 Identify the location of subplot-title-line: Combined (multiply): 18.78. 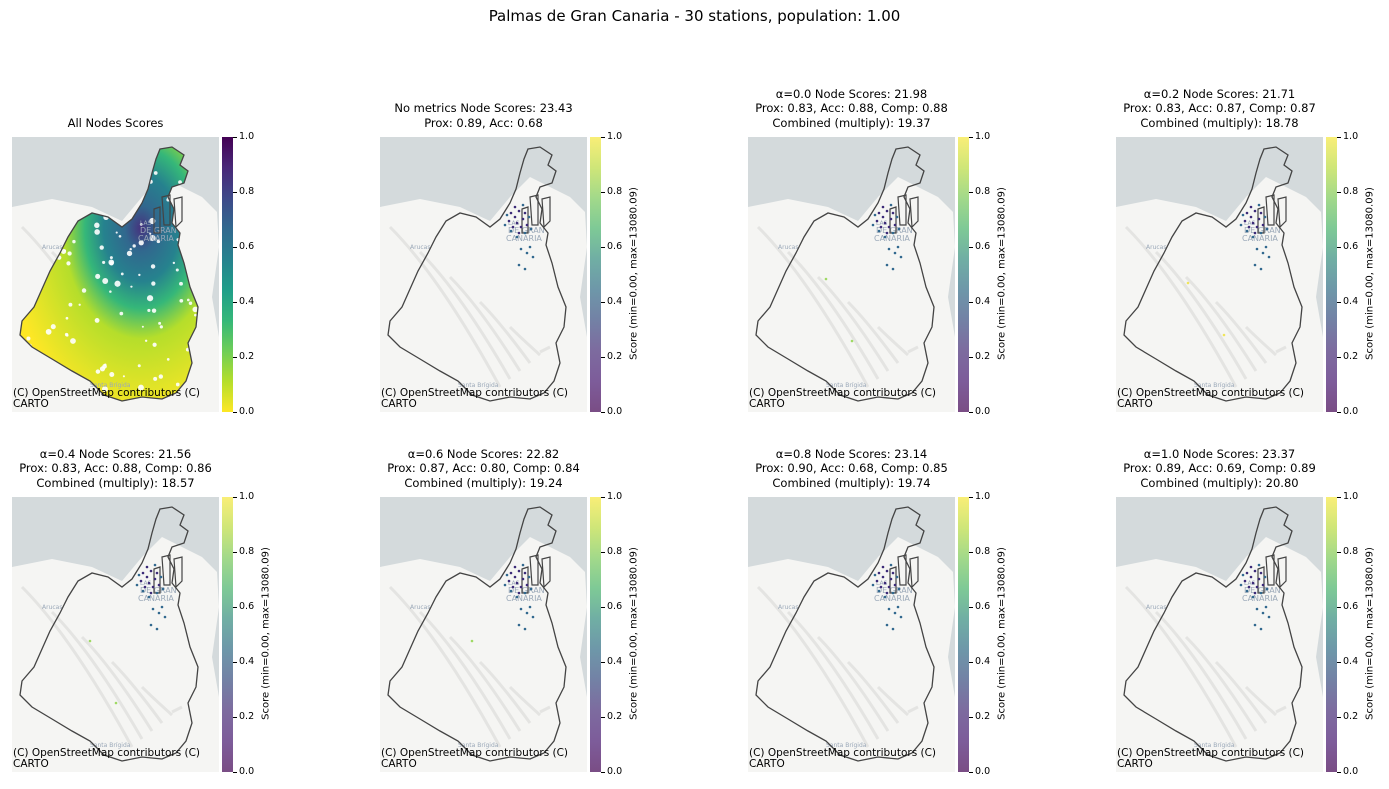
(1219, 122).